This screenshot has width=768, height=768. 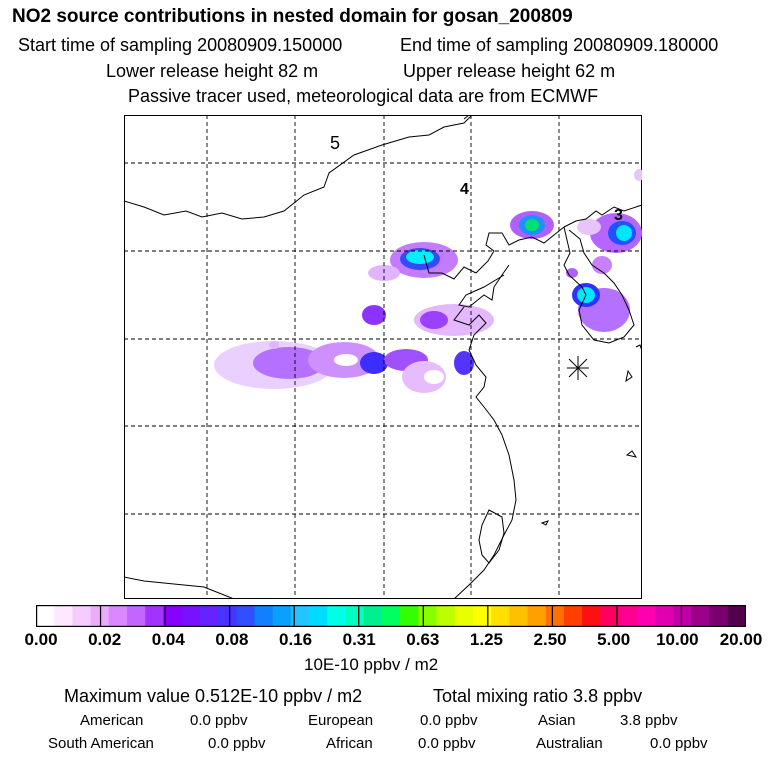 I want to click on lower-release-height: Lower release height 82 m, so click(x=212, y=71).